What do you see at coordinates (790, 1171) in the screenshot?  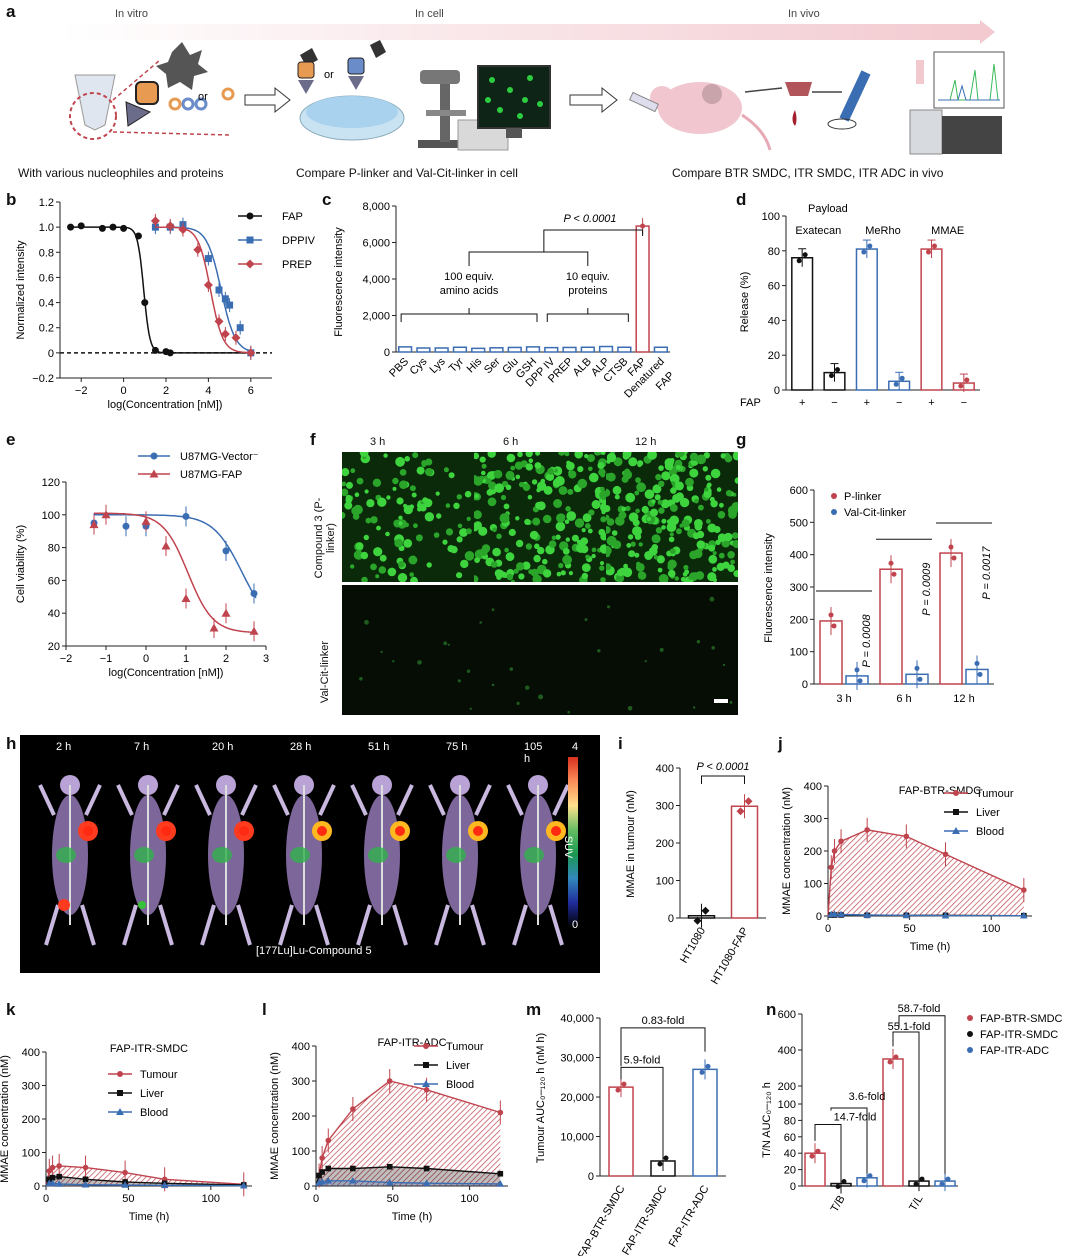 I see `y-tick-label: 20` at bounding box center [790, 1171].